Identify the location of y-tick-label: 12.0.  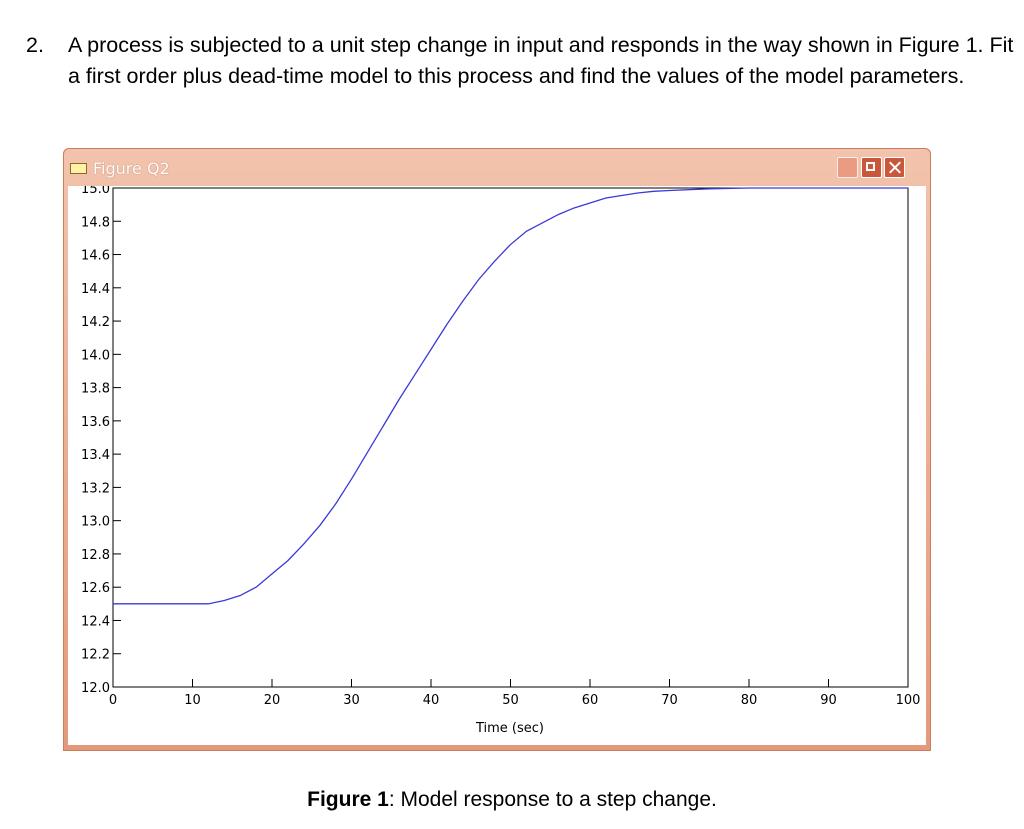
(95, 688).